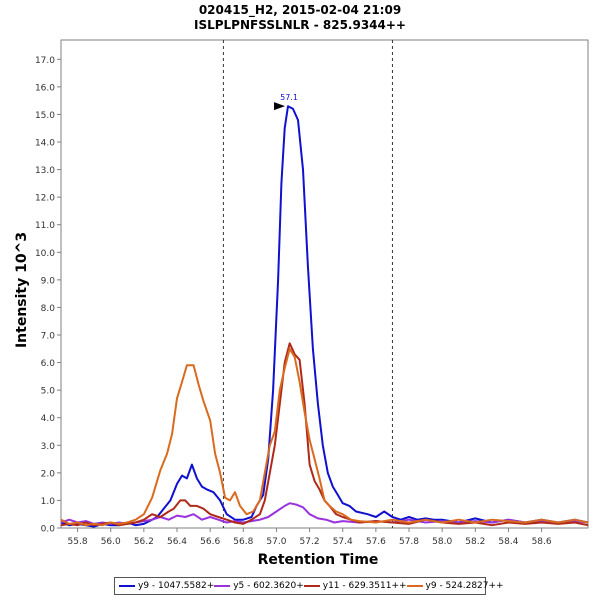  I want to click on legend-label: y11 - 629.3511++, so click(364, 586).